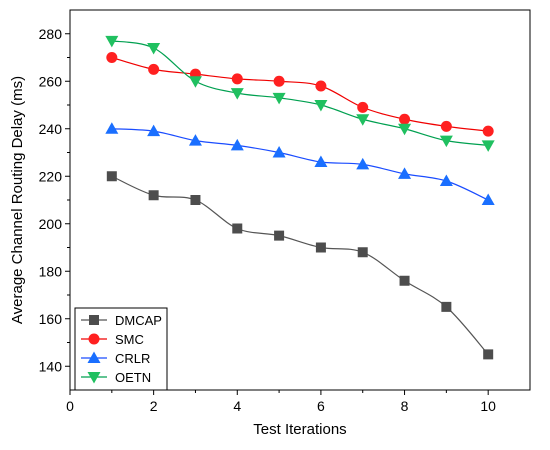 The height and width of the screenshot is (450, 550). Describe the element at coordinates (51, 34) in the screenshot. I see `y-tick-label: 280` at that location.